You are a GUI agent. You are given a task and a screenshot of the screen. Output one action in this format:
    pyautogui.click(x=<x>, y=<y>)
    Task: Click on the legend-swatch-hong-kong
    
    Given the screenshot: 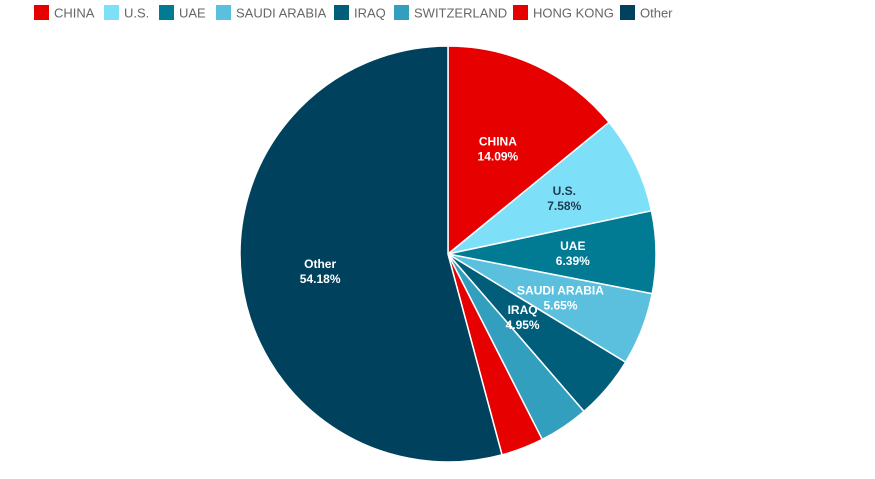 What is the action you would take?
    pyautogui.click(x=520, y=12)
    